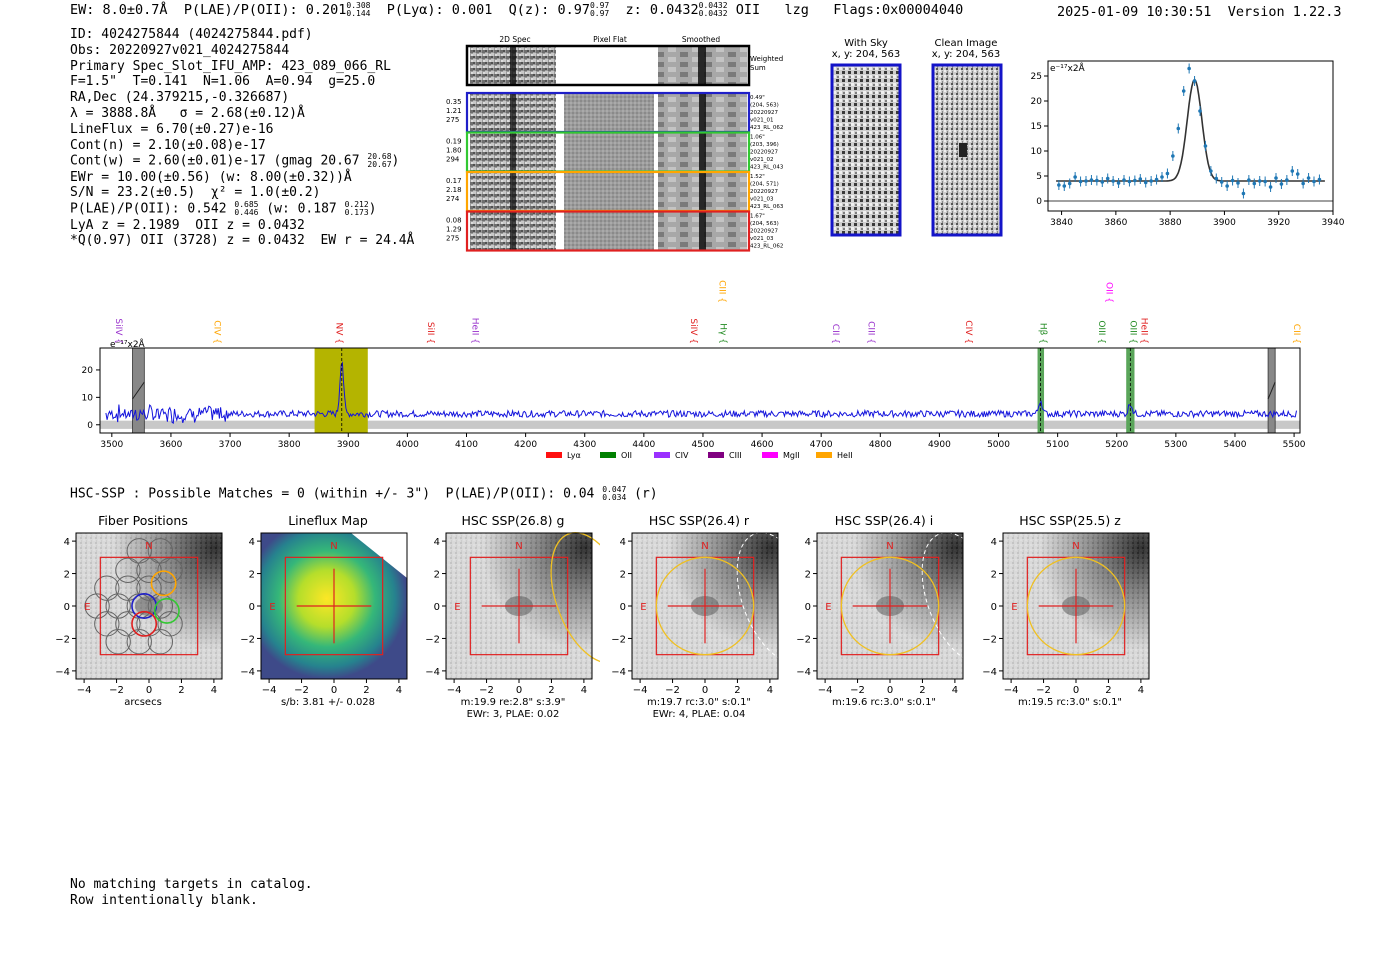 Image resolution: width=1400 pixels, height=953 pixels. Describe the element at coordinates (452, 120) in the screenshot. I see `spec2d-row-left: 275` at that location.